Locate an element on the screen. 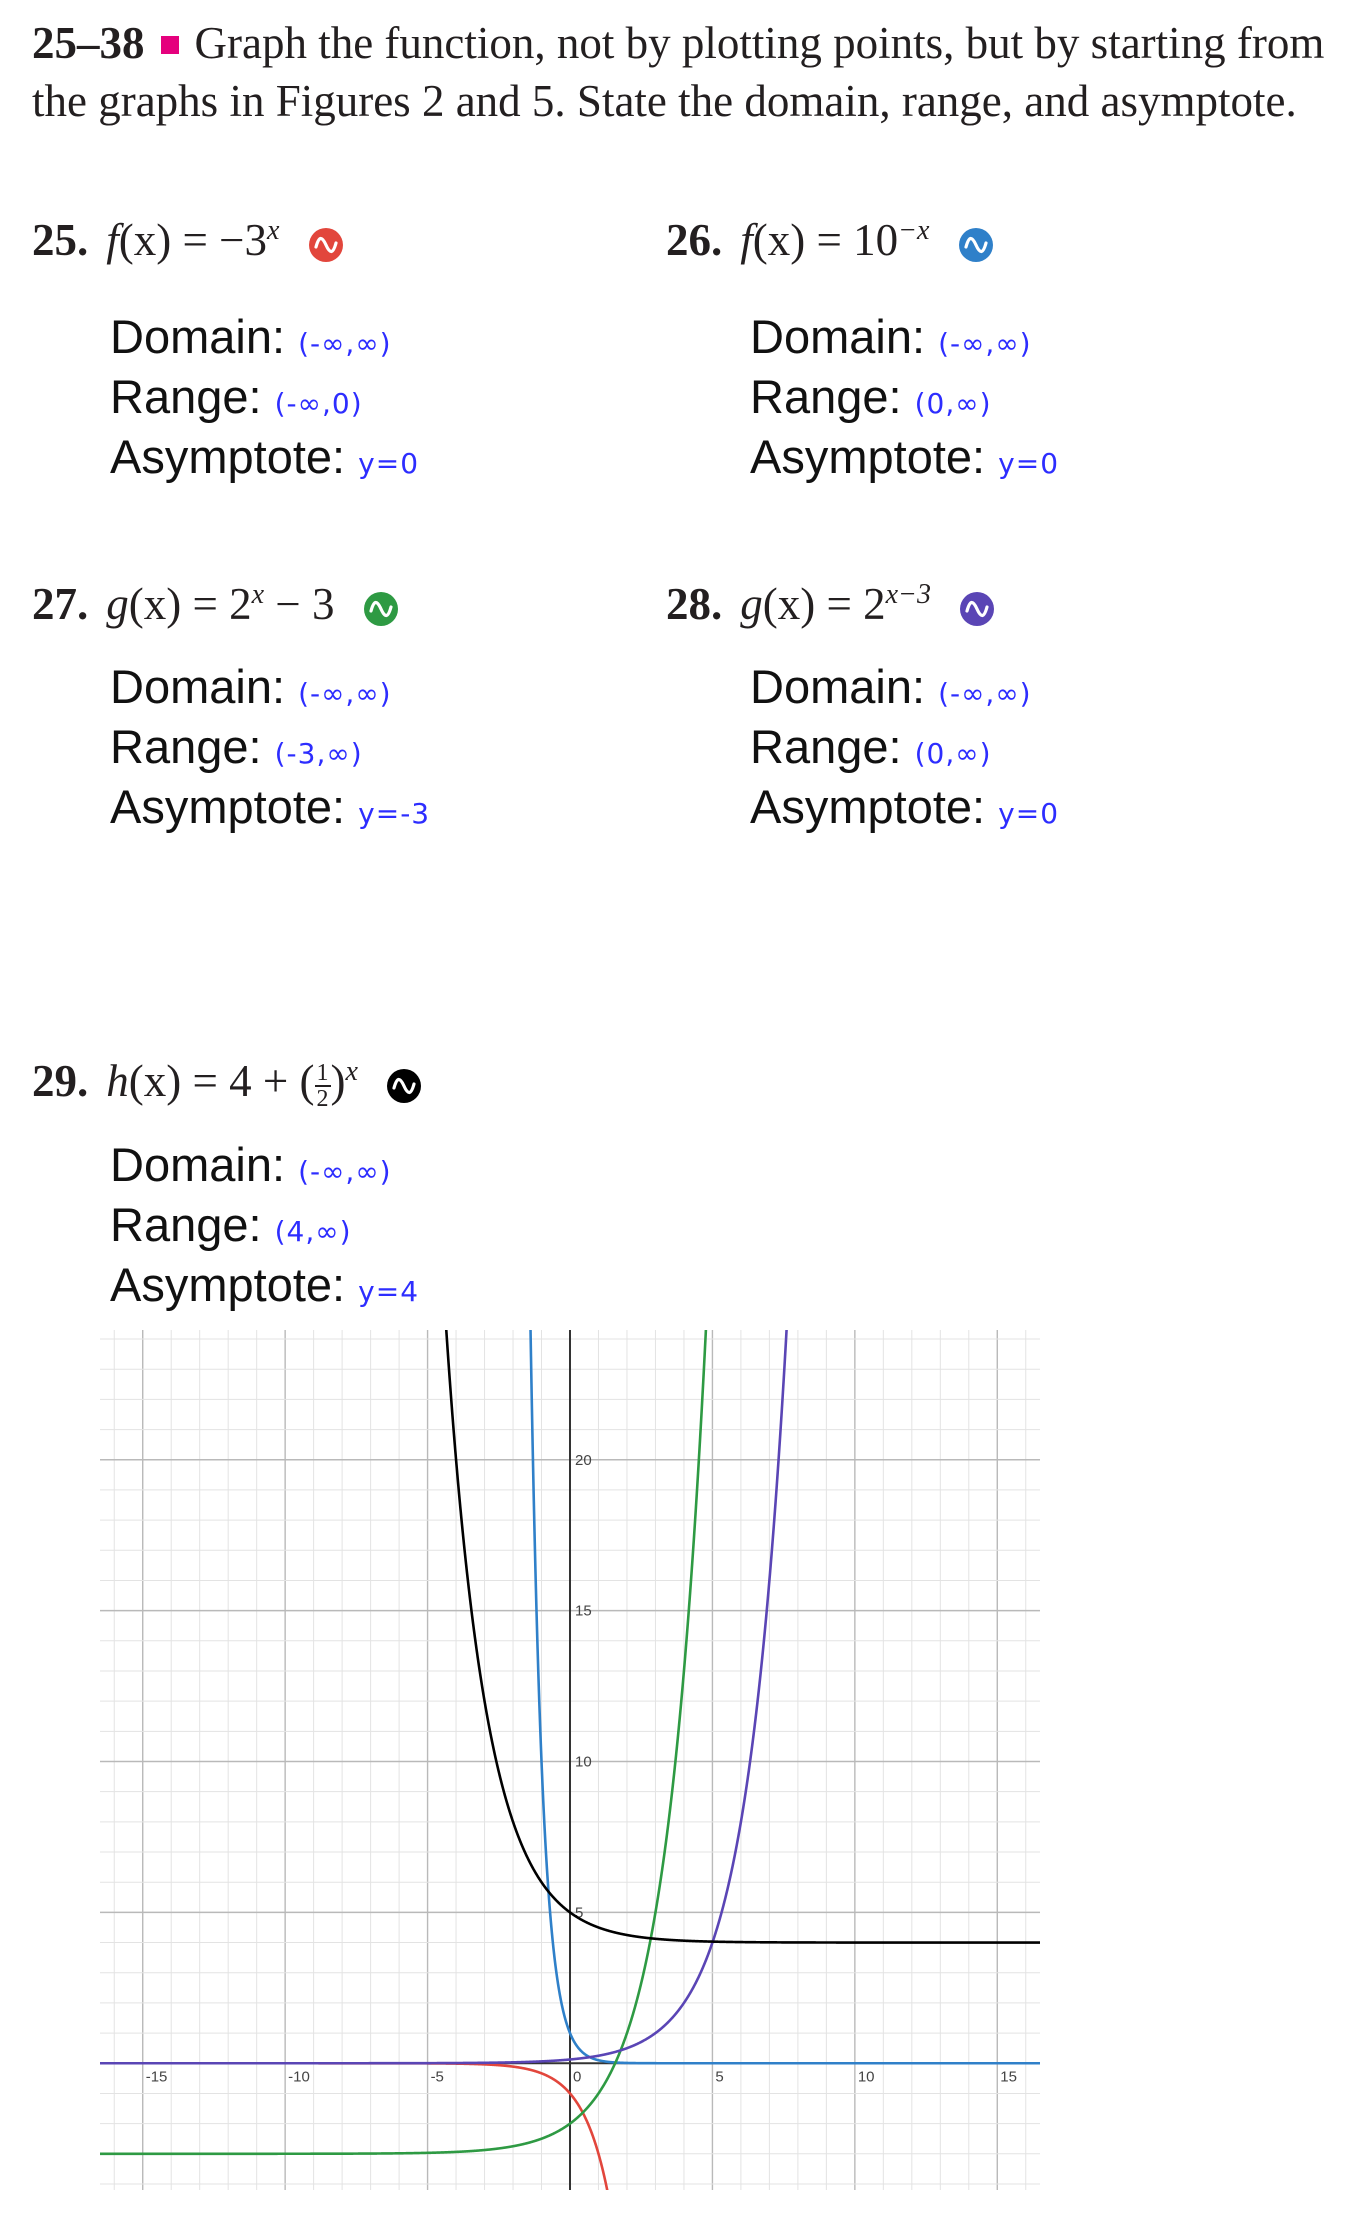 This screenshot has height=2232, width=1360. function-rhs: 4 + ( is located at coordinates (272, 1081).